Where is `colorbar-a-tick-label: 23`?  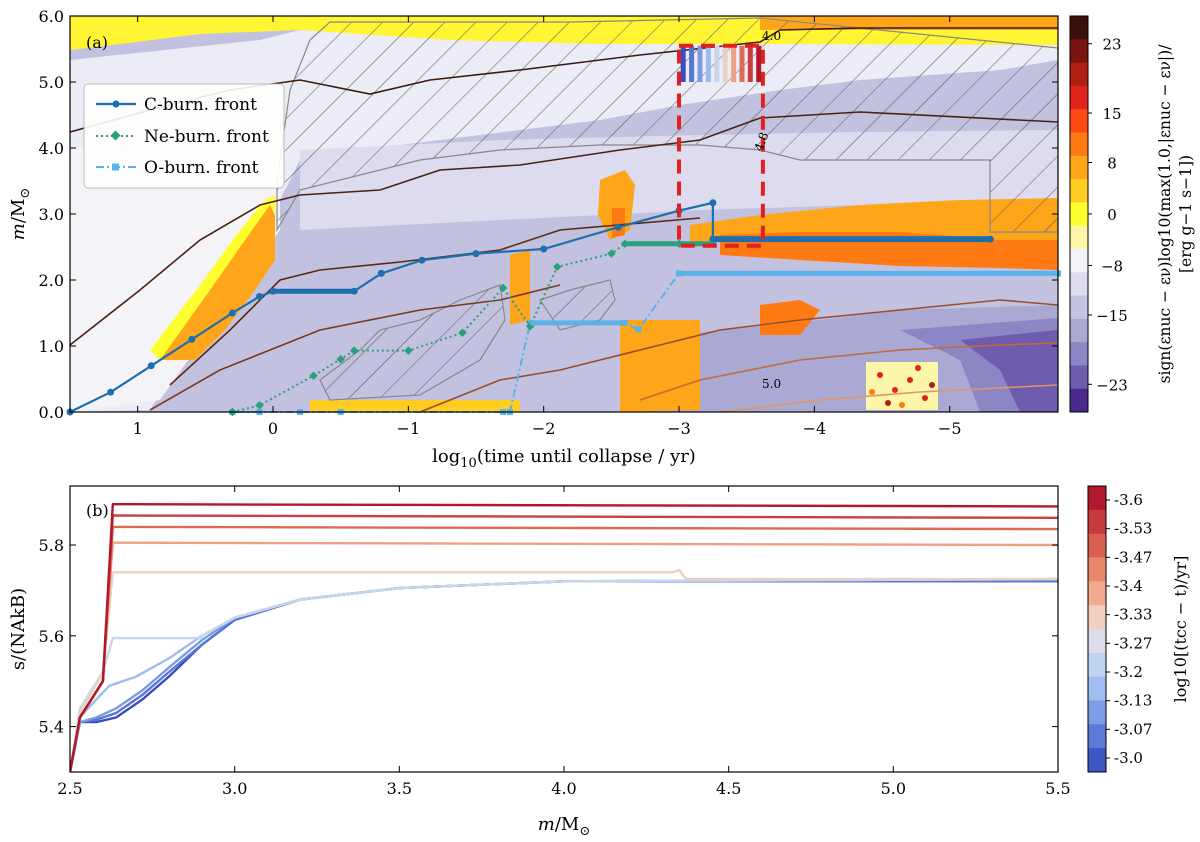
colorbar-a-tick-label: 23 is located at coordinates (1111, 45).